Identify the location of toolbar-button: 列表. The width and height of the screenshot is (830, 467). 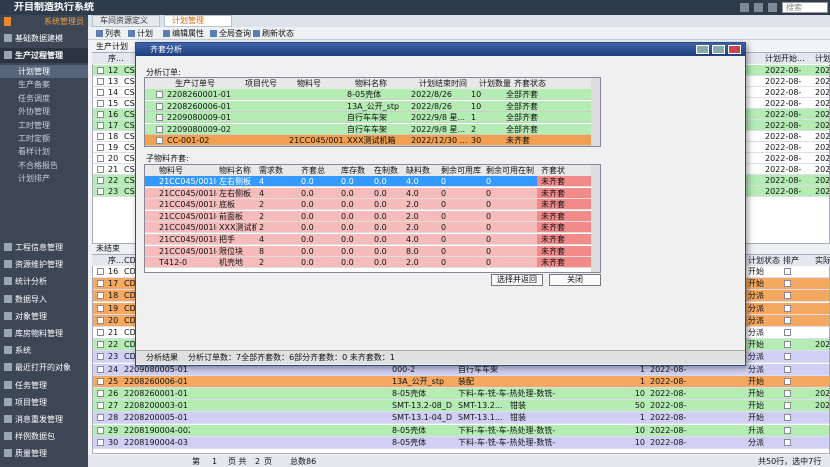
(113, 33).